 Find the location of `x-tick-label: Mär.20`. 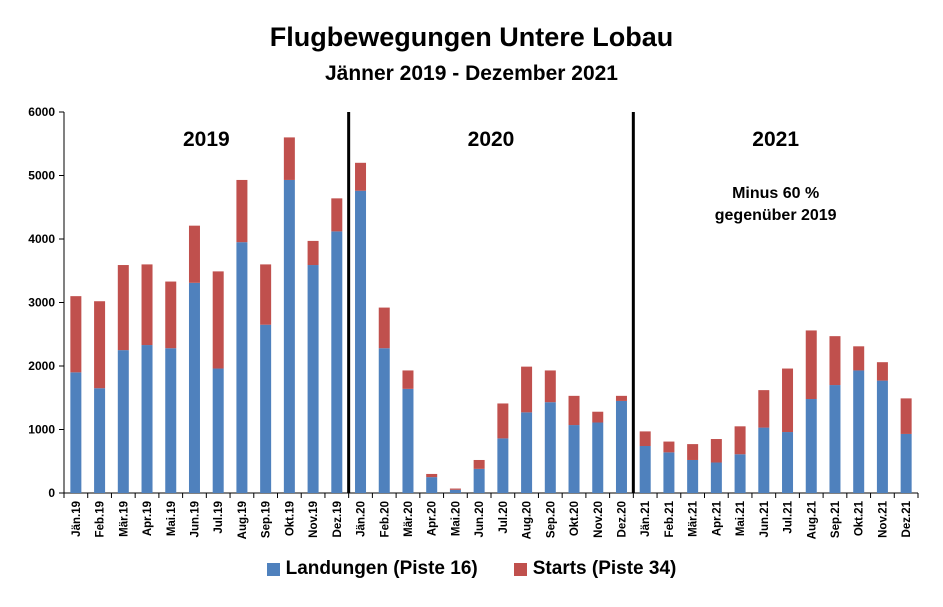

x-tick-label: Mär.20 is located at coordinates (409, 519).